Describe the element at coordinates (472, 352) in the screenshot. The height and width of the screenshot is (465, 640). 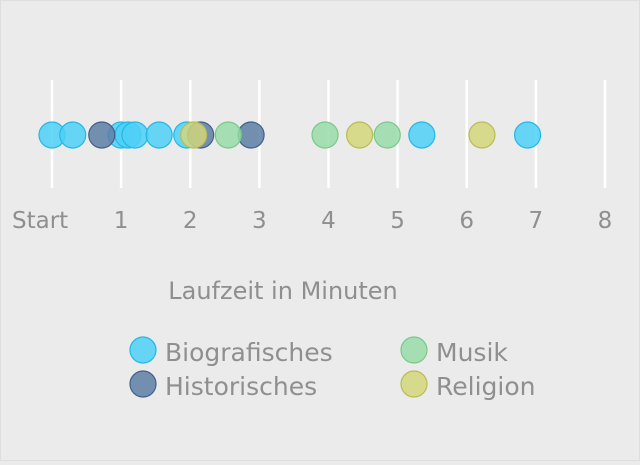
I see `legend-label: Musik` at that location.